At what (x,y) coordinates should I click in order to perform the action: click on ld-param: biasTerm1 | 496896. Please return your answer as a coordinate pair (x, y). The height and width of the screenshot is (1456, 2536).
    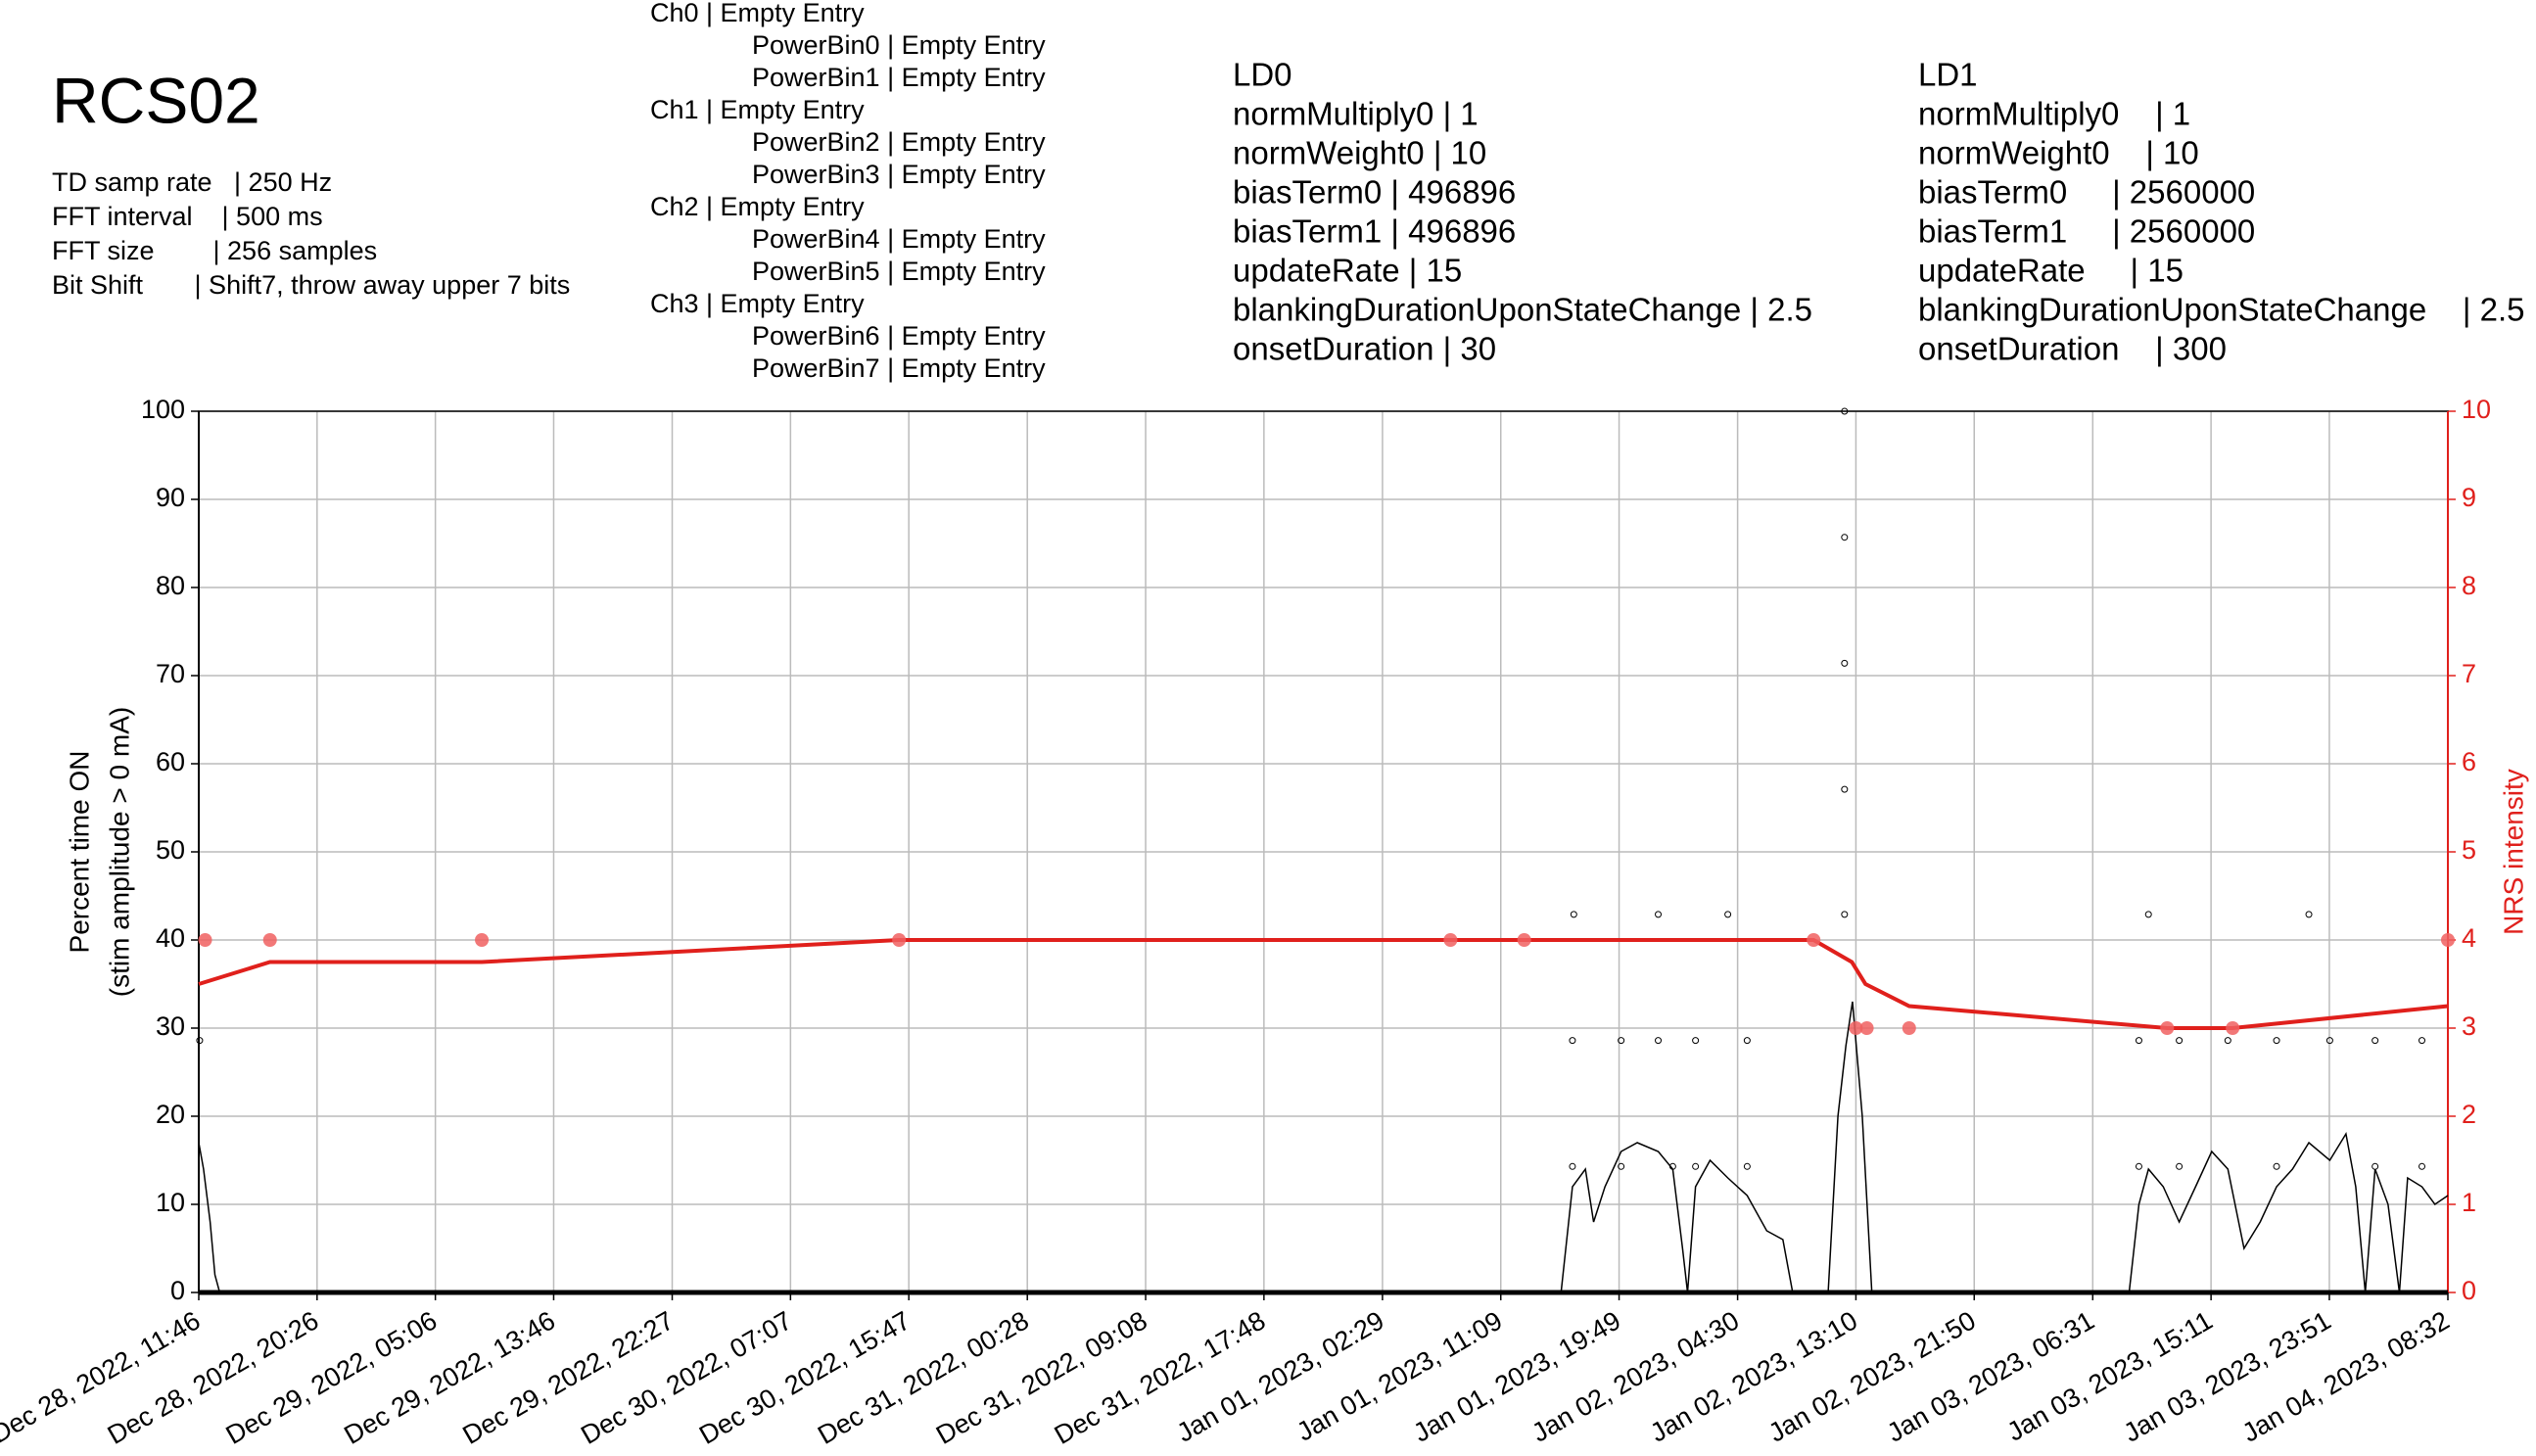
    Looking at the image, I should click on (1374, 231).